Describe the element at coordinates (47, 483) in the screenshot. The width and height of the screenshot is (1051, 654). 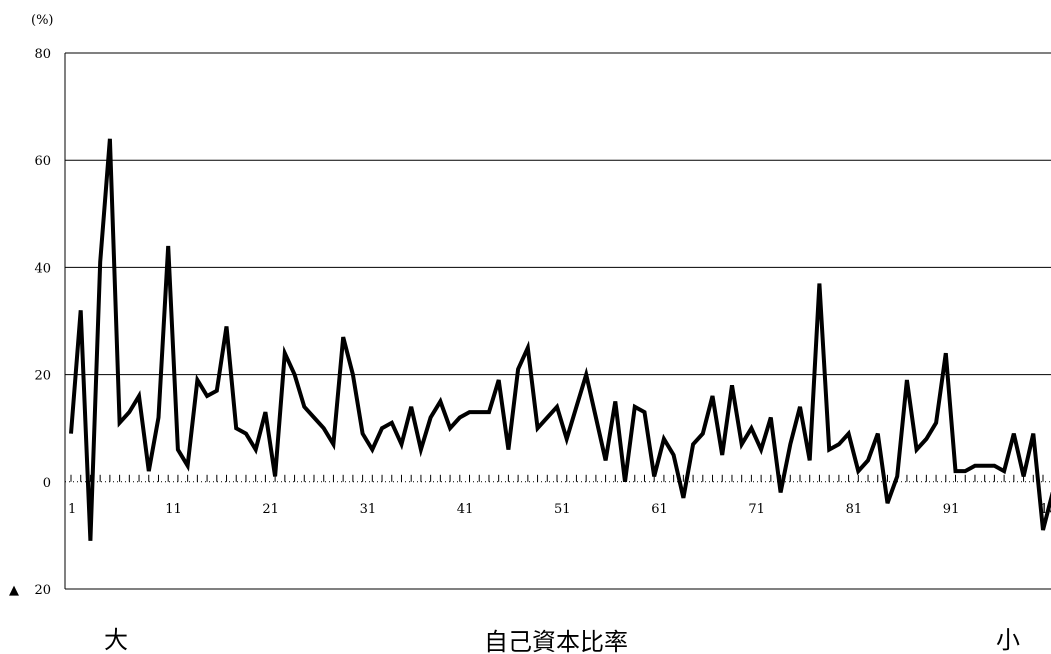
I see `y-tick-label: 0` at that location.